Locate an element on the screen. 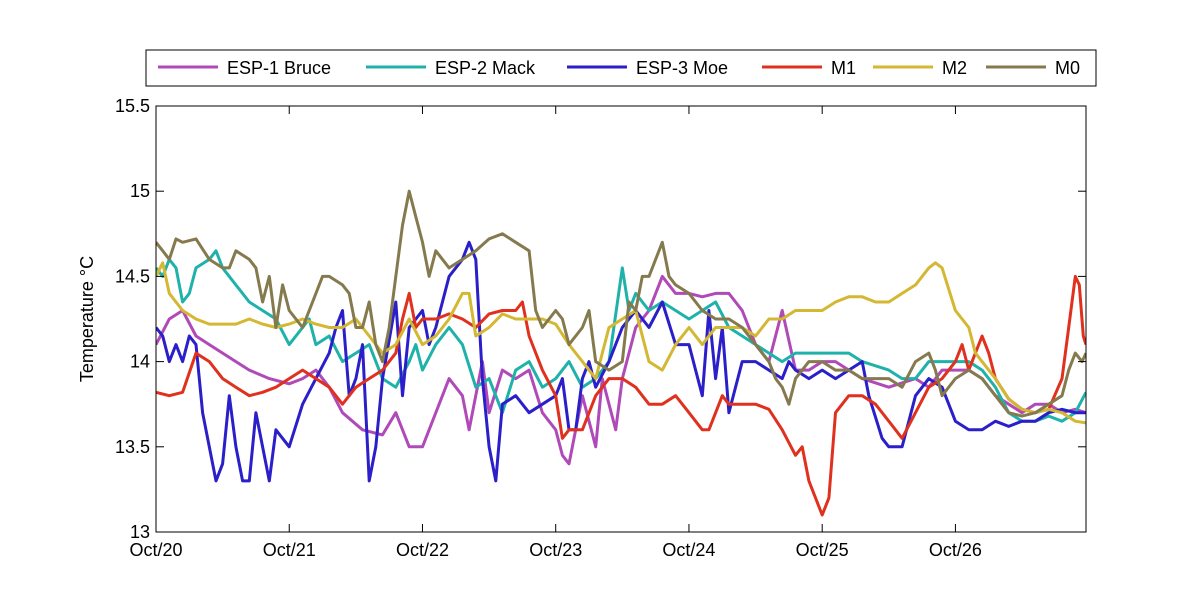  x-tick-label: Oct/21 is located at coordinates (289, 550).